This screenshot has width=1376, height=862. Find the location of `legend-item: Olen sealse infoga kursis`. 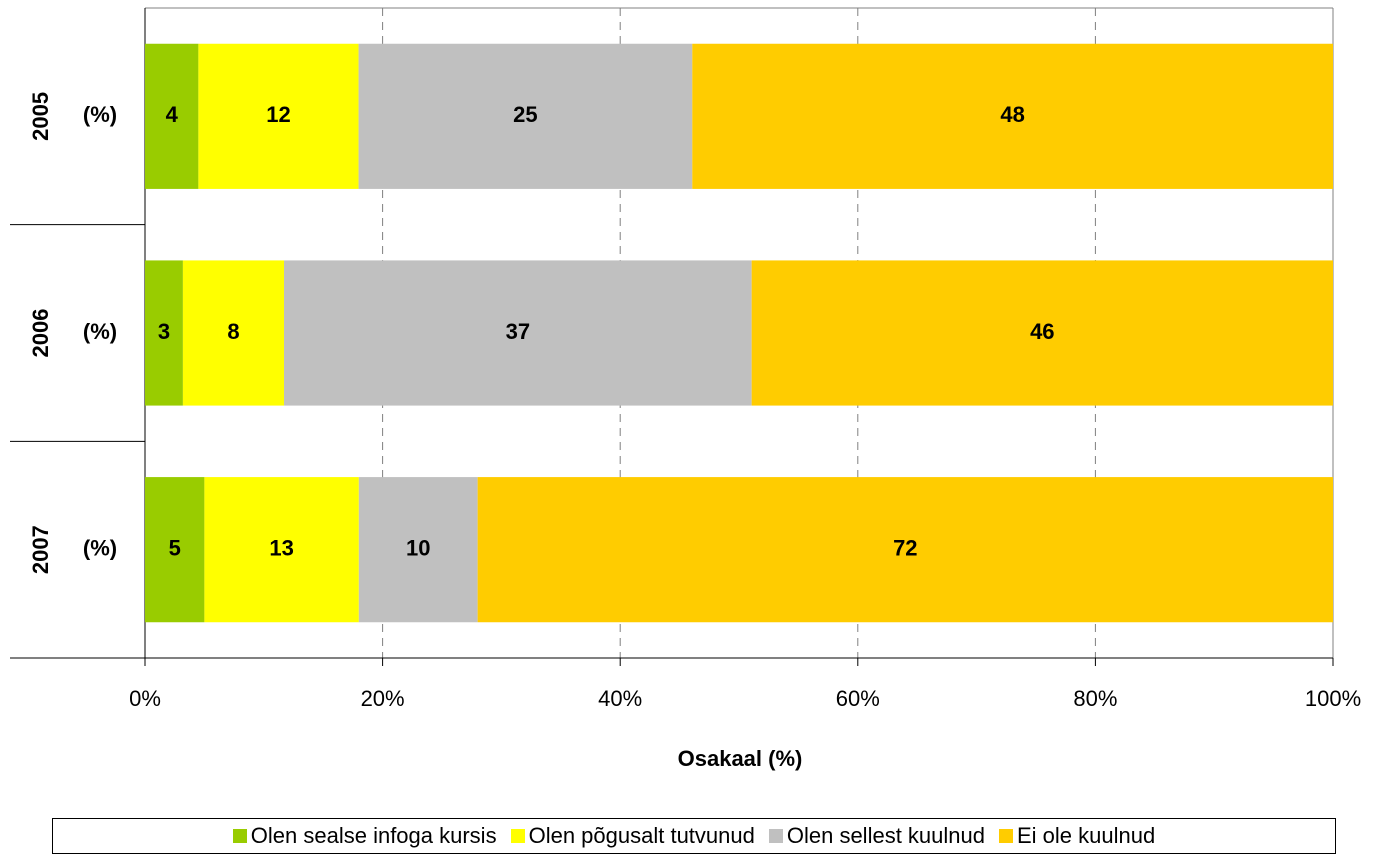

legend-item: Olen sealse infoga kursis is located at coordinates (364, 836).